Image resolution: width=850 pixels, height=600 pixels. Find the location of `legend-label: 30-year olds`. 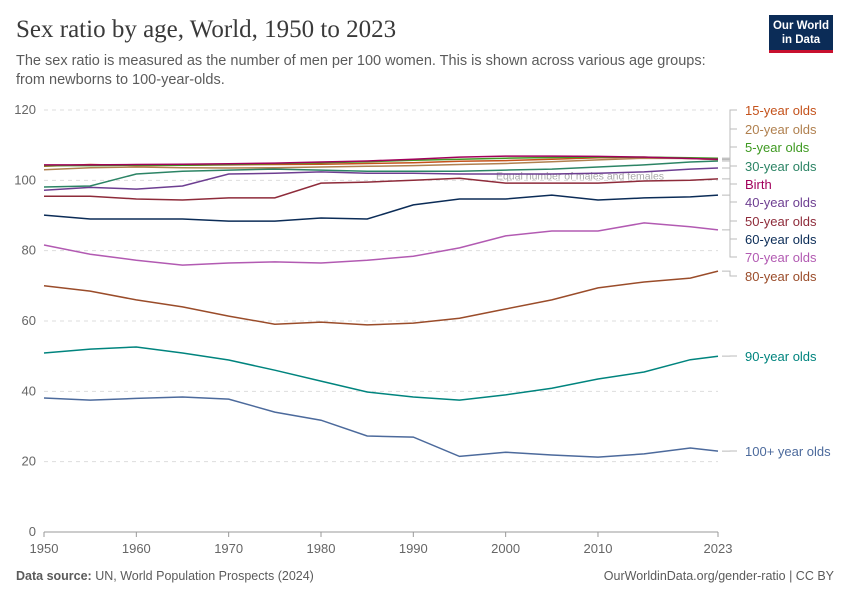

legend-label: 30-year olds is located at coordinates (781, 166).